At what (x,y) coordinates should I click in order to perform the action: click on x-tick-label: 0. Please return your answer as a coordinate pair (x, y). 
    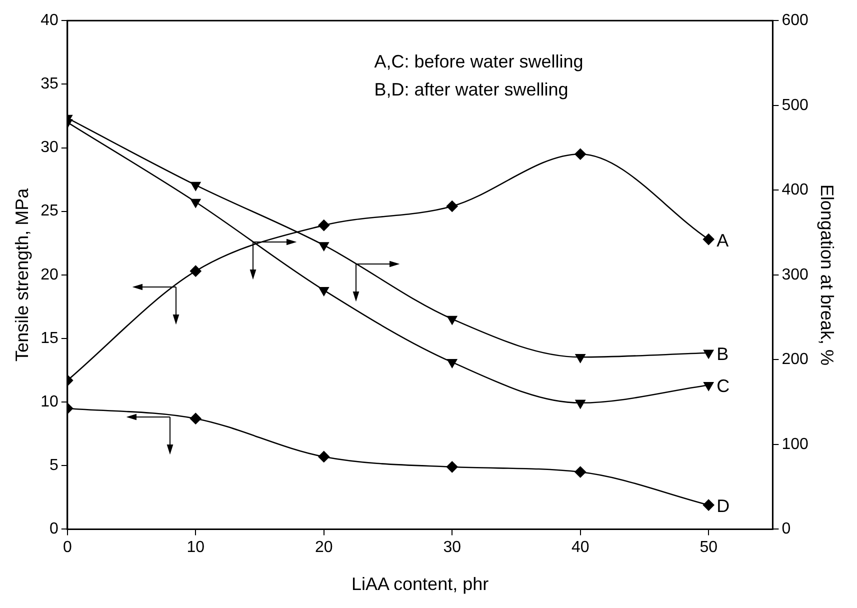
    Looking at the image, I should click on (67, 547).